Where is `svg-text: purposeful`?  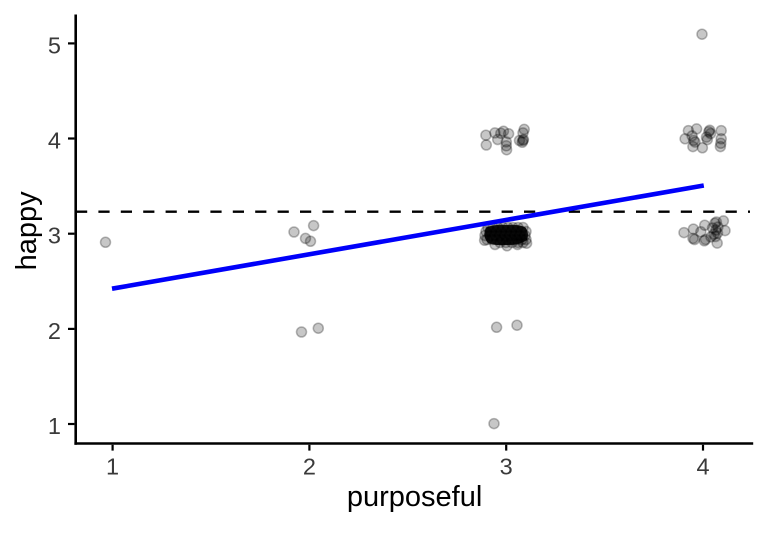
svg-text: purposeful is located at coordinates (414, 497).